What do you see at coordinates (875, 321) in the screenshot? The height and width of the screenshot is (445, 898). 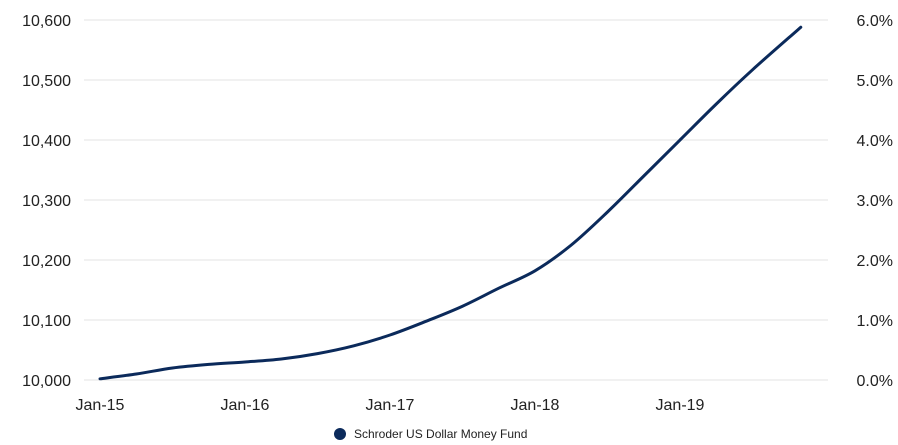 I see `right-y-tick-label: 1.0%` at bounding box center [875, 321].